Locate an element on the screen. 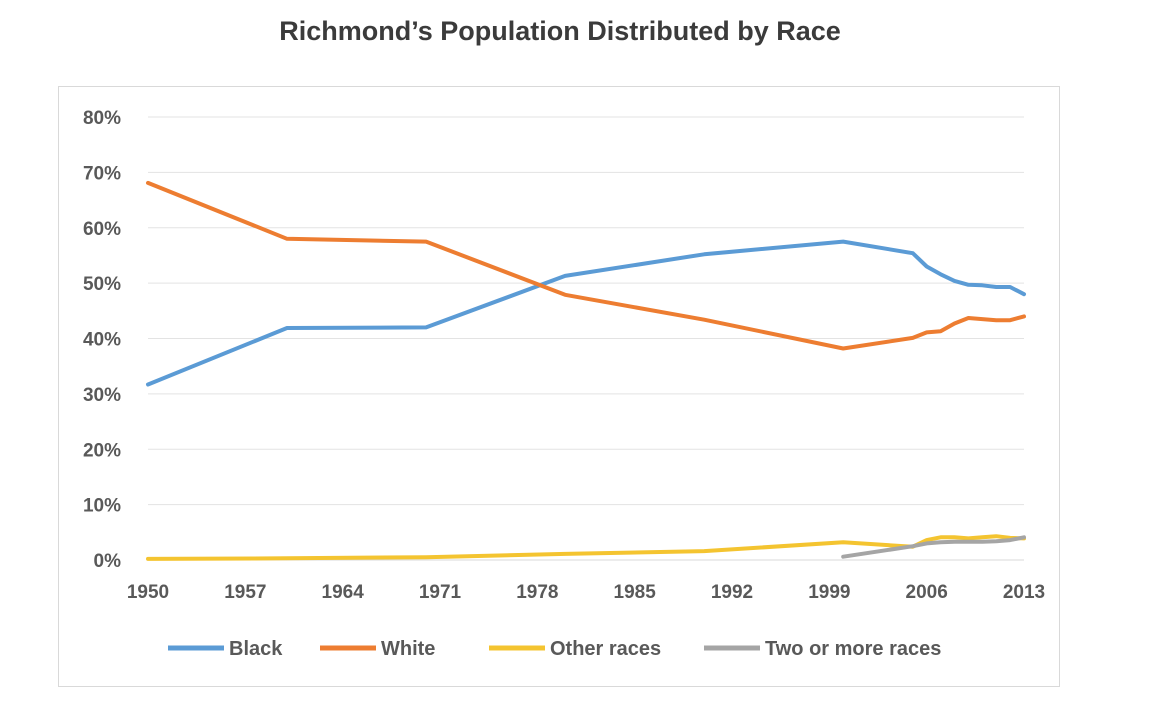 The image size is (1152, 714). y-tick-label: 10% is located at coordinates (102, 506).